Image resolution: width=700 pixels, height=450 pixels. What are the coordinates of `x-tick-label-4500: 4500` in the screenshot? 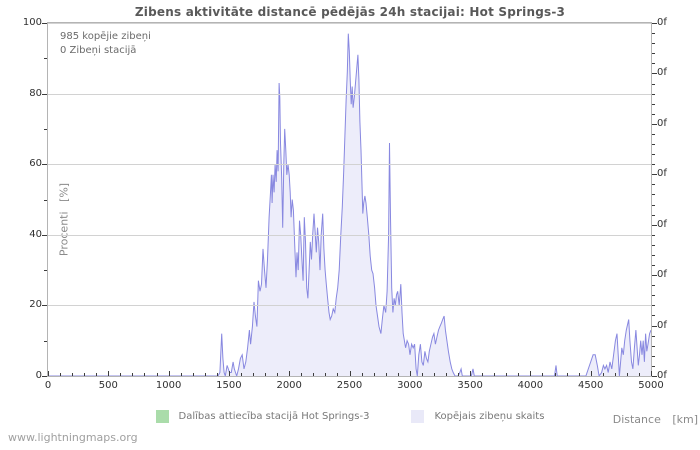 It's located at (590, 385).